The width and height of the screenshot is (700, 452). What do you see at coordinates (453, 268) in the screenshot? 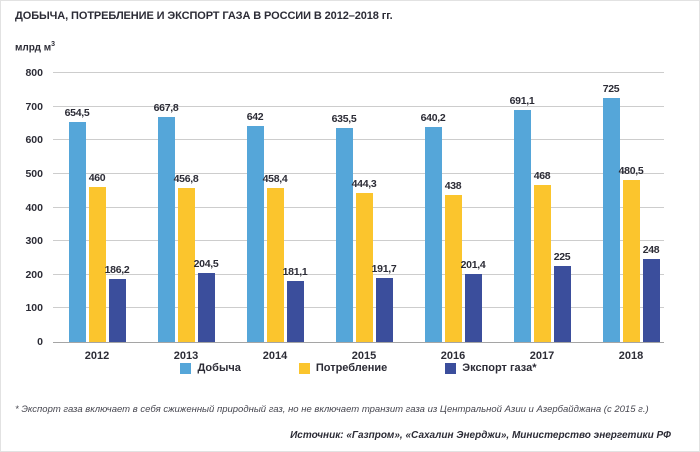
I see `bar-Потребление-2016` at bounding box center [453, 268].